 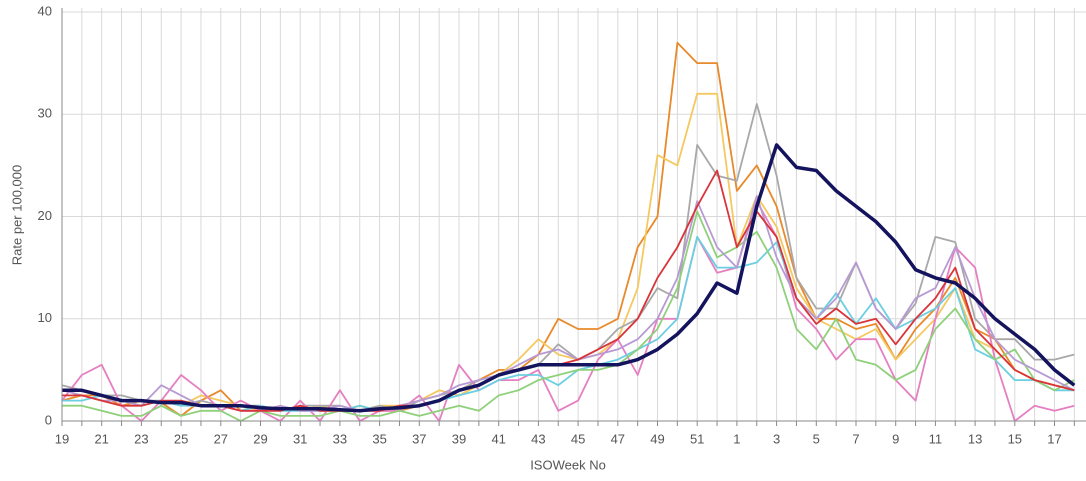 What do you see at coordinates (936, 438) in the screenshot?
I see `x-tick-label: 11` at bounding box center [936, 438].